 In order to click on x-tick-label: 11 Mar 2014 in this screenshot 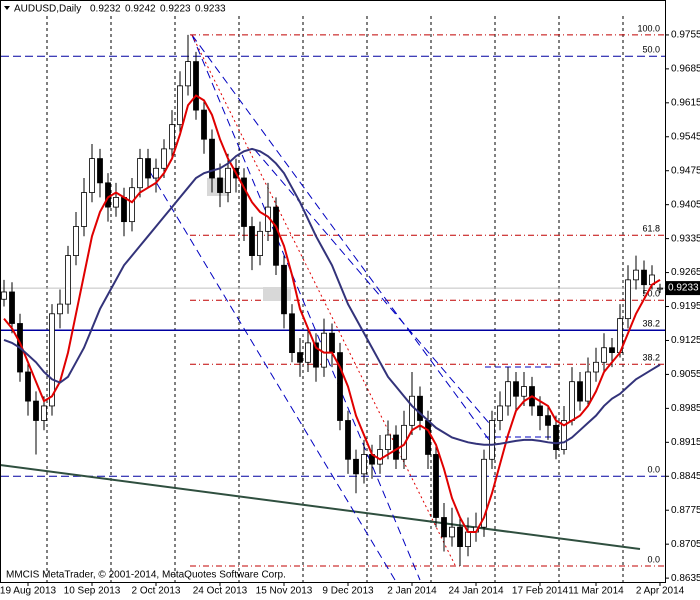, I will do `click(596, 591)`.